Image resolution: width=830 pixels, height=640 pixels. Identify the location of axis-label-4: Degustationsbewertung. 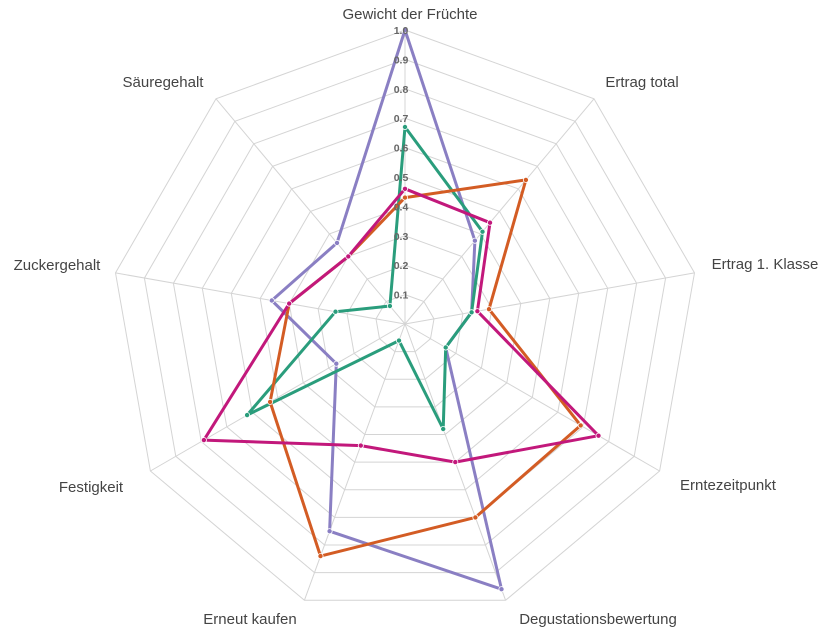
(598, 619).